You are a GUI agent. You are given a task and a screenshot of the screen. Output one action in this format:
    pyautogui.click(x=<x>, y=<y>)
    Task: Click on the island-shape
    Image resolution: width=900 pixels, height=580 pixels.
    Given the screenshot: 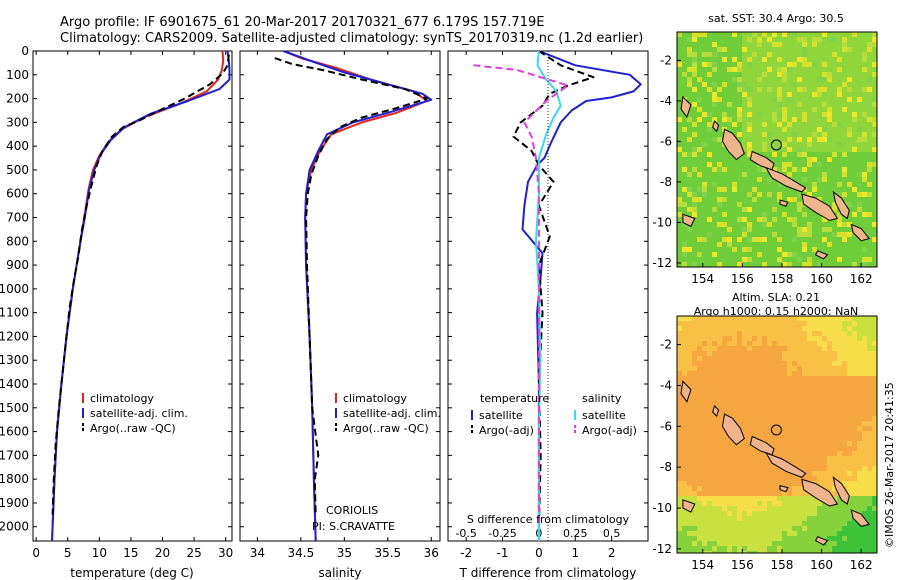 What is the action you would take?
    pyautogui.click(x=841, y=205)
    